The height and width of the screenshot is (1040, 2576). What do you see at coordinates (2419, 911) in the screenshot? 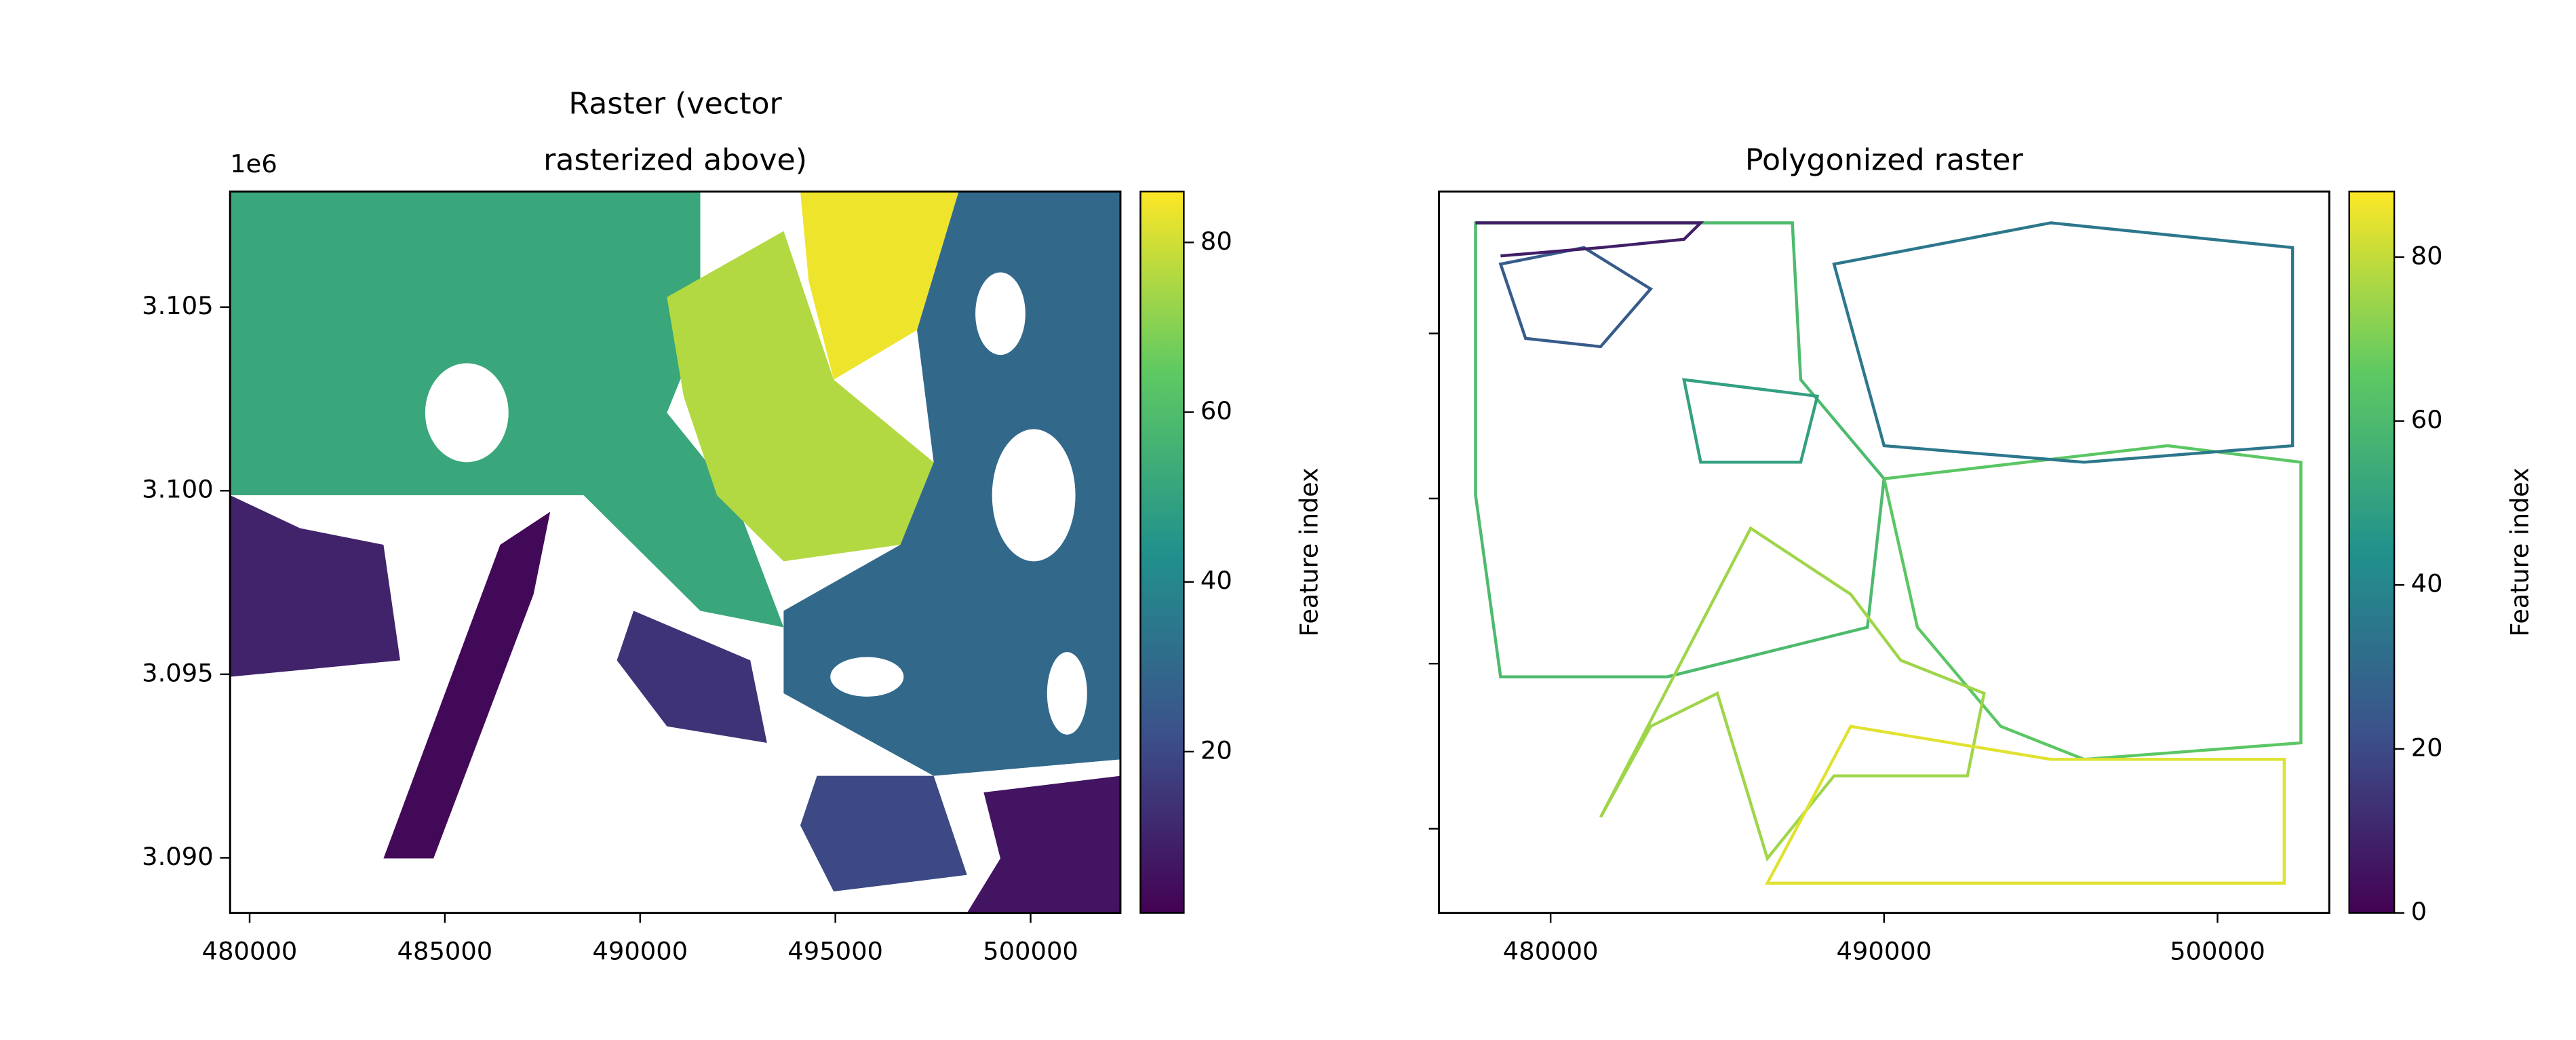
I see `colorbar-tick-label: 0` at bounding box center [2419, 911].